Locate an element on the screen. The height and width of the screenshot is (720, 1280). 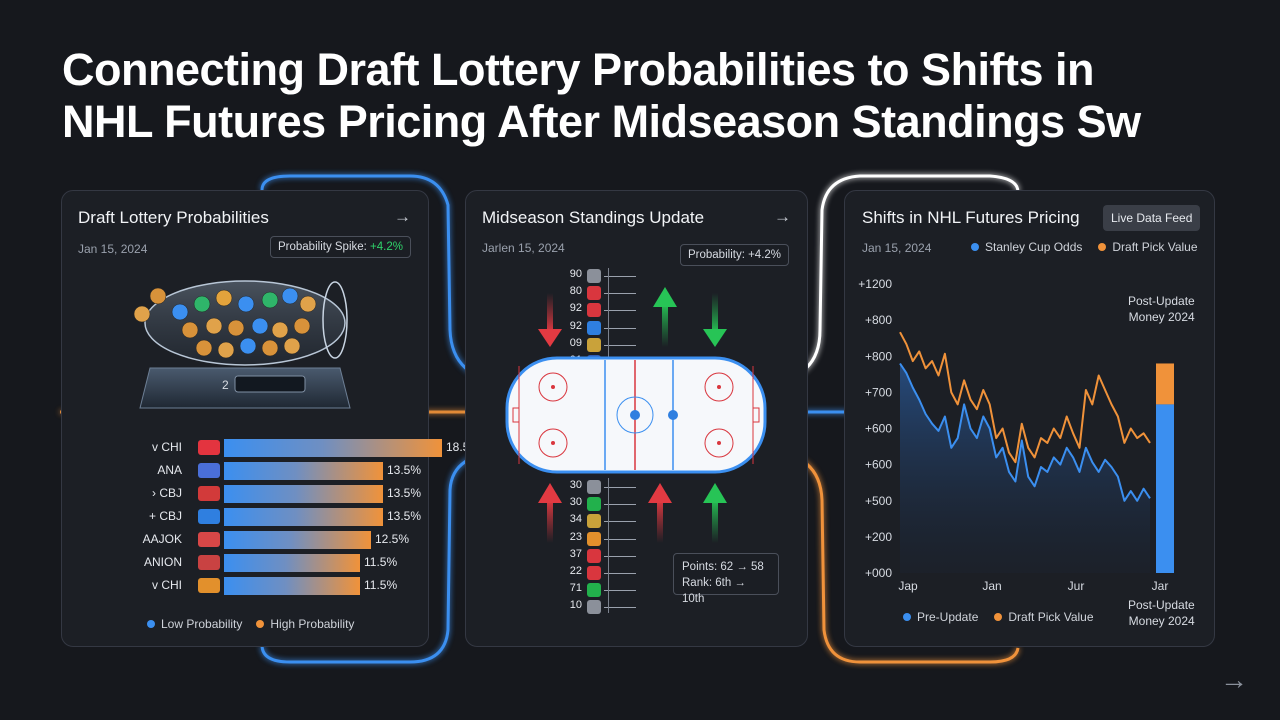
legend-dot-cup is located at coordinates (975, 247).